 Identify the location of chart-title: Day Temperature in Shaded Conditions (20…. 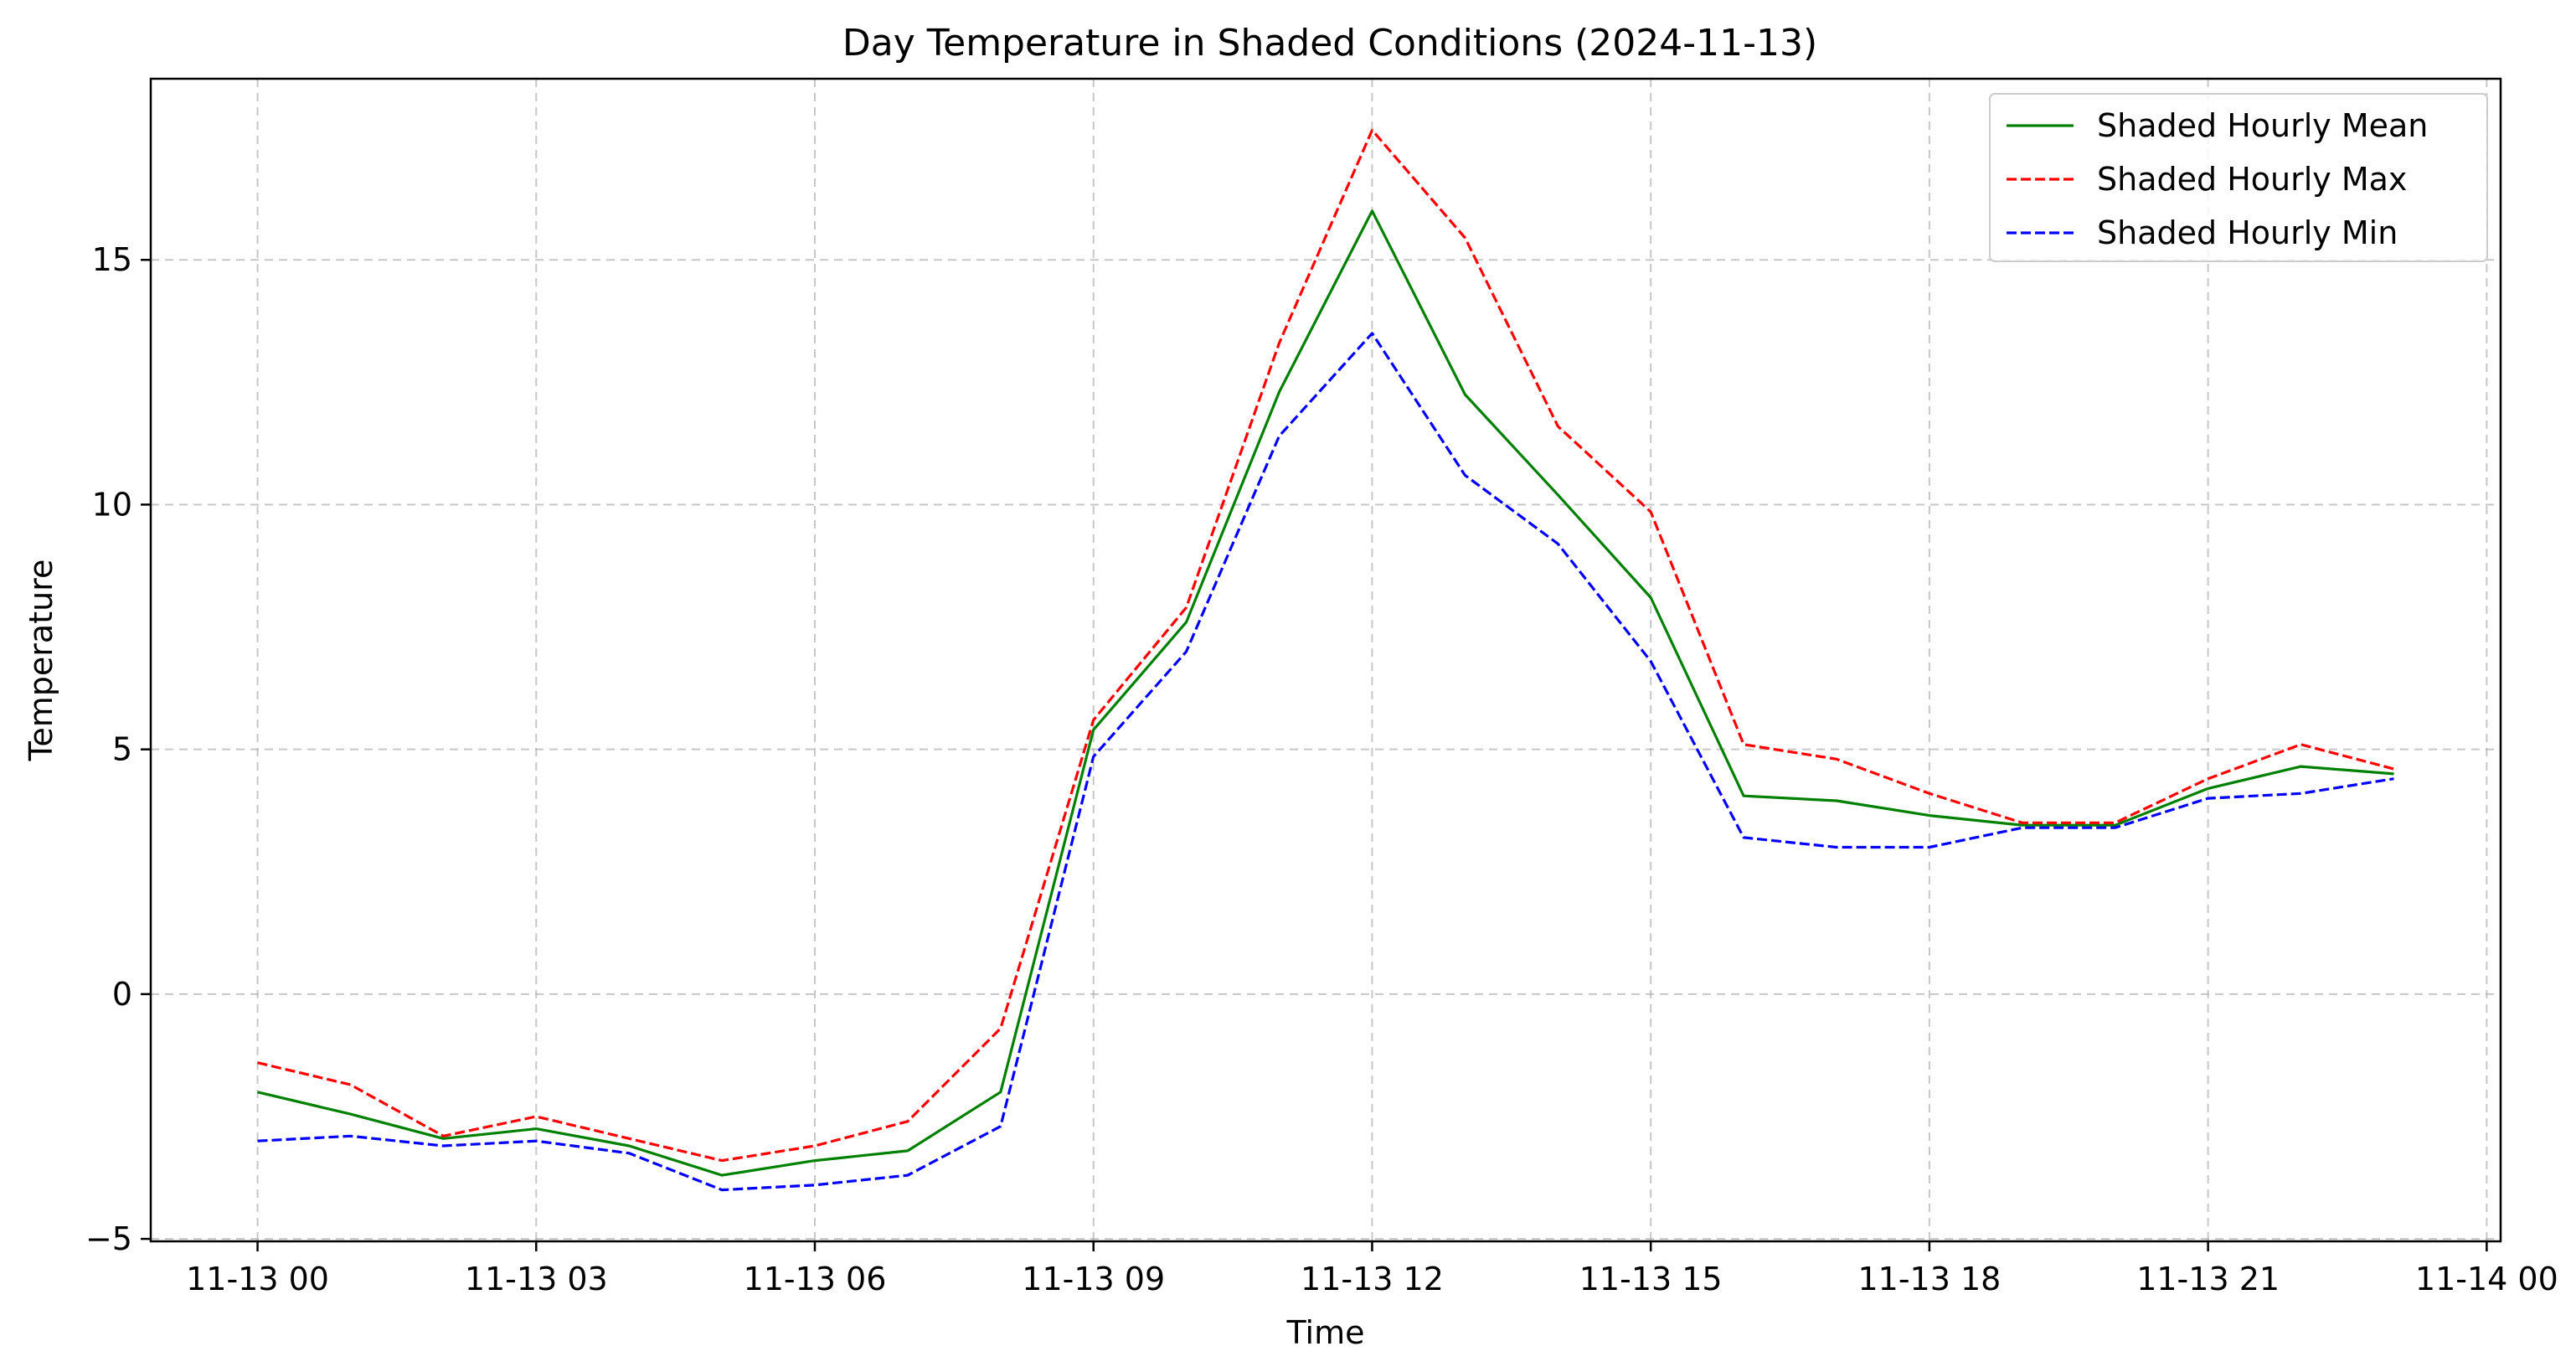
(1329, 43).